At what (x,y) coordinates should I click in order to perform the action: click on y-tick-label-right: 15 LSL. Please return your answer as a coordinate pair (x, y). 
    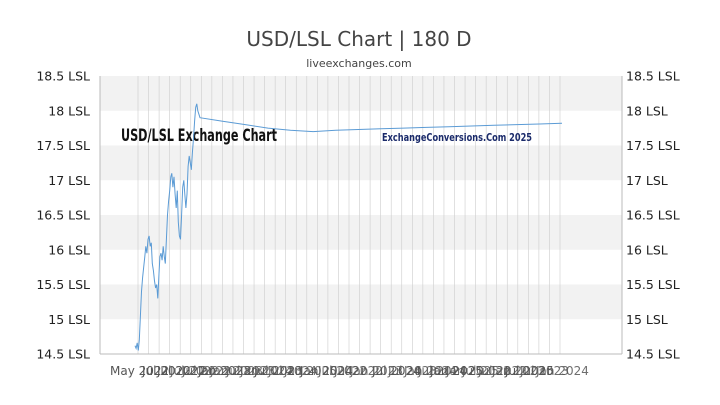
    Looking at the image, I should click on (647, 319).